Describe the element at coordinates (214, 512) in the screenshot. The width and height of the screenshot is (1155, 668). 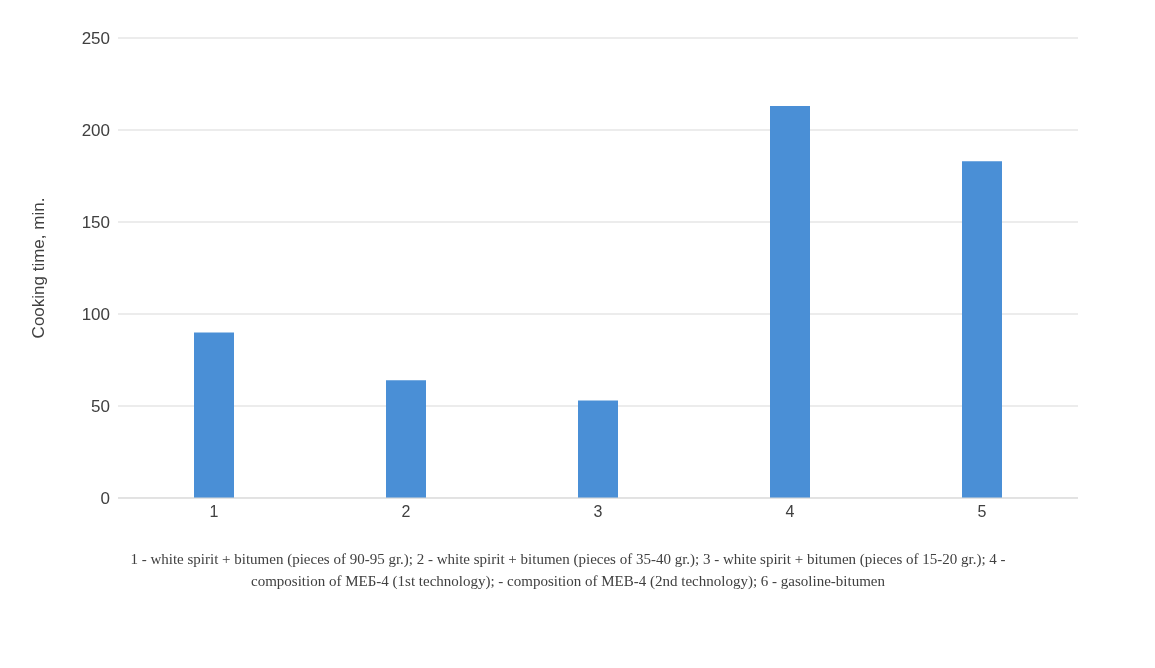
I see `x-tick-label: 1` at that location.